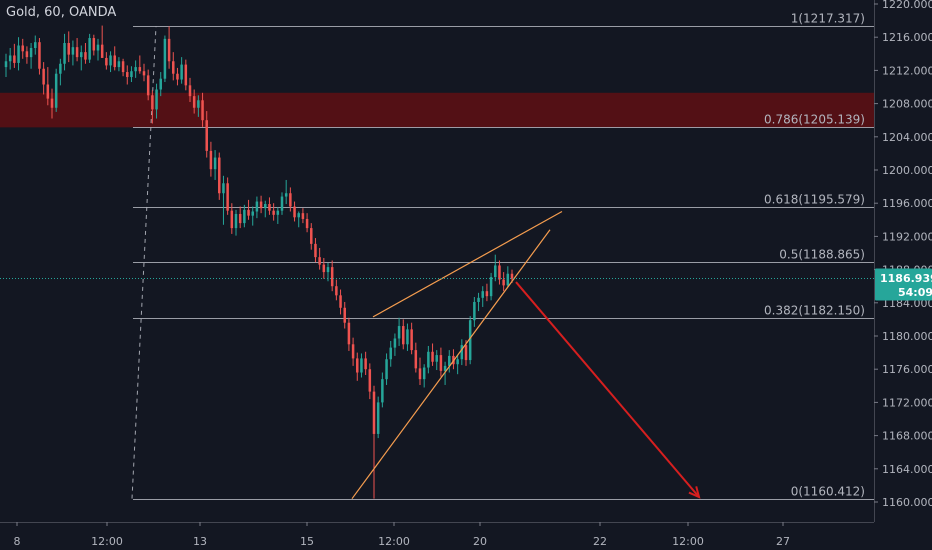 This screenshot has height=550, width=932. Describe the element at coordinates (480, 541) in the screenshot. I see `time-tick-label: 20` at that location.